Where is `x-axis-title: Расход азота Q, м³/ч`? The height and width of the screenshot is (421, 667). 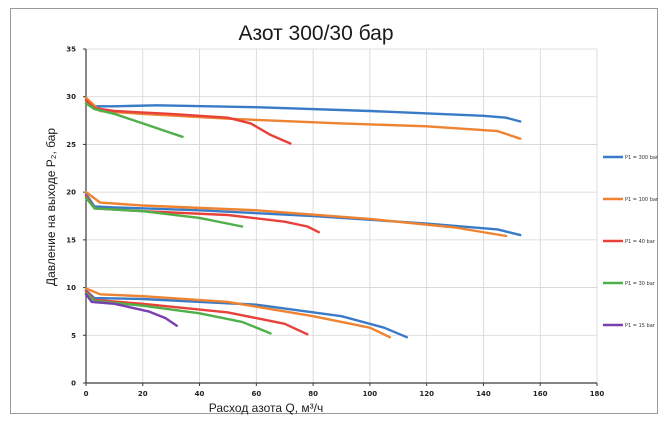 x-axis-title: Расход азота Q, м³/ч is located at coordinates (266, 408).